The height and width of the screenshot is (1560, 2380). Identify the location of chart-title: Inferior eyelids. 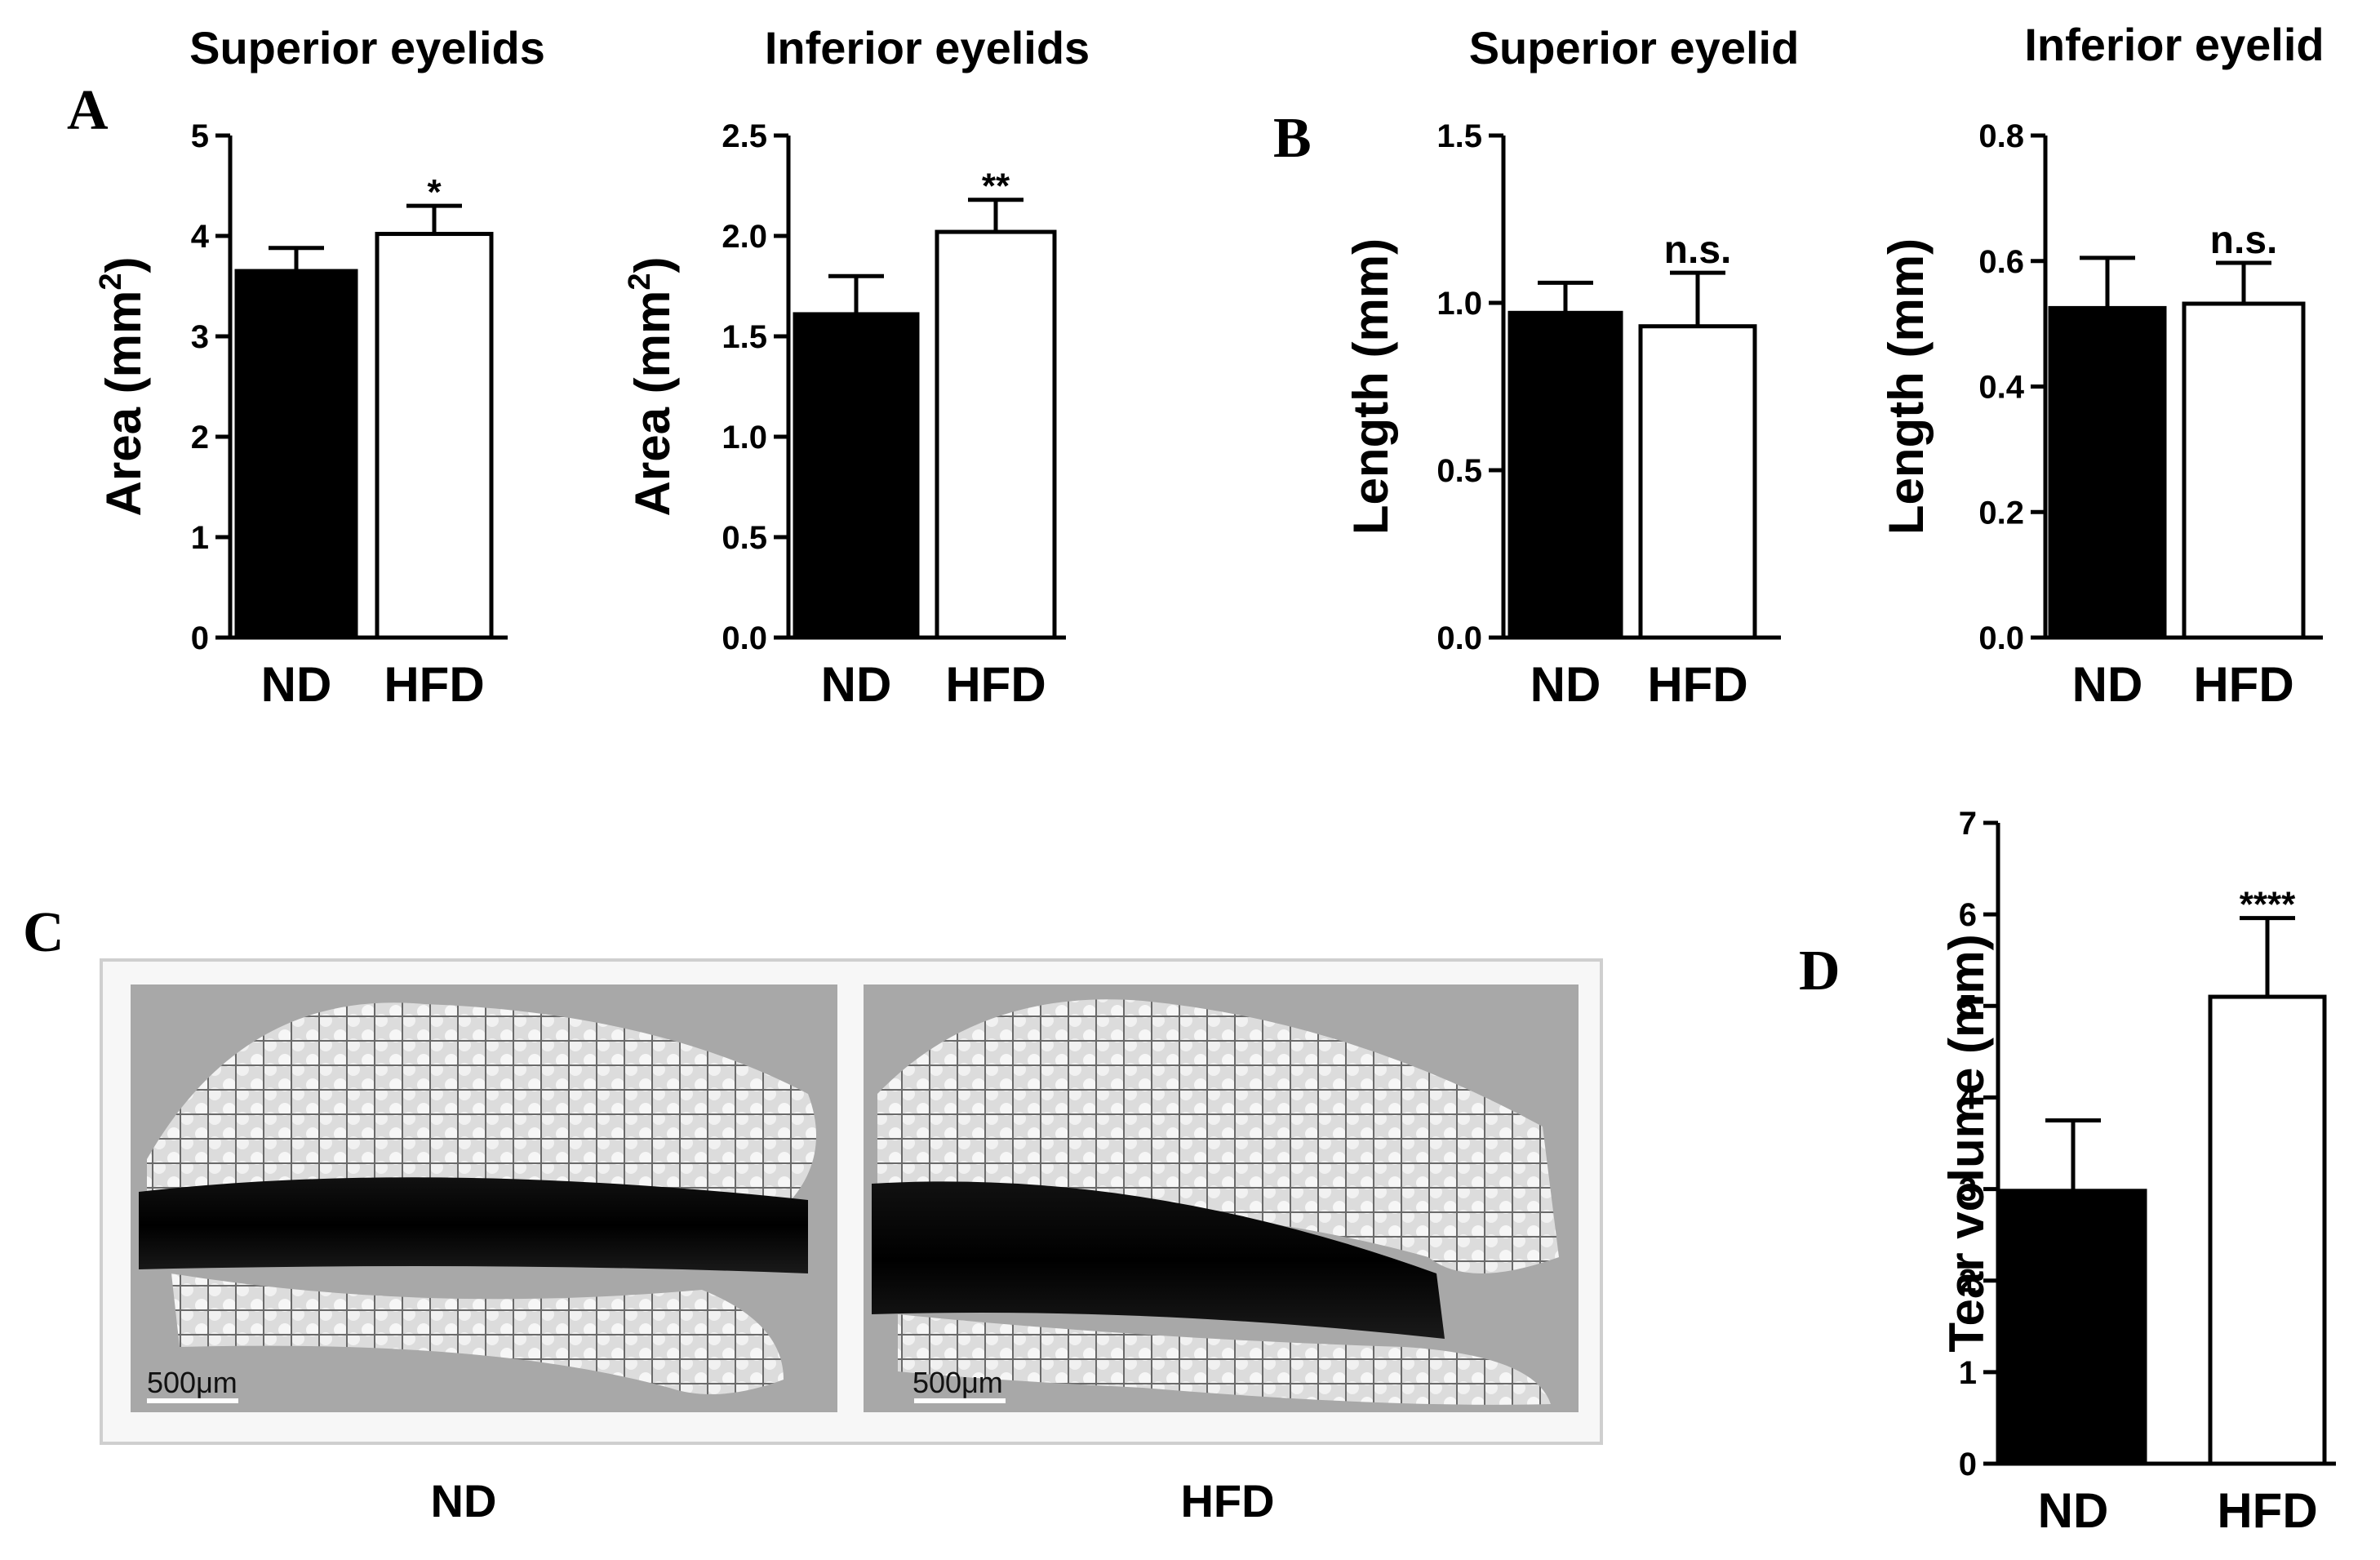
(928, 48).